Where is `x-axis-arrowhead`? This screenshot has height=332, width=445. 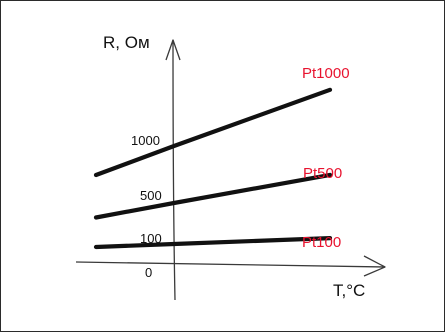
x-axis-arrowhead is located at coordinates (374, 266).